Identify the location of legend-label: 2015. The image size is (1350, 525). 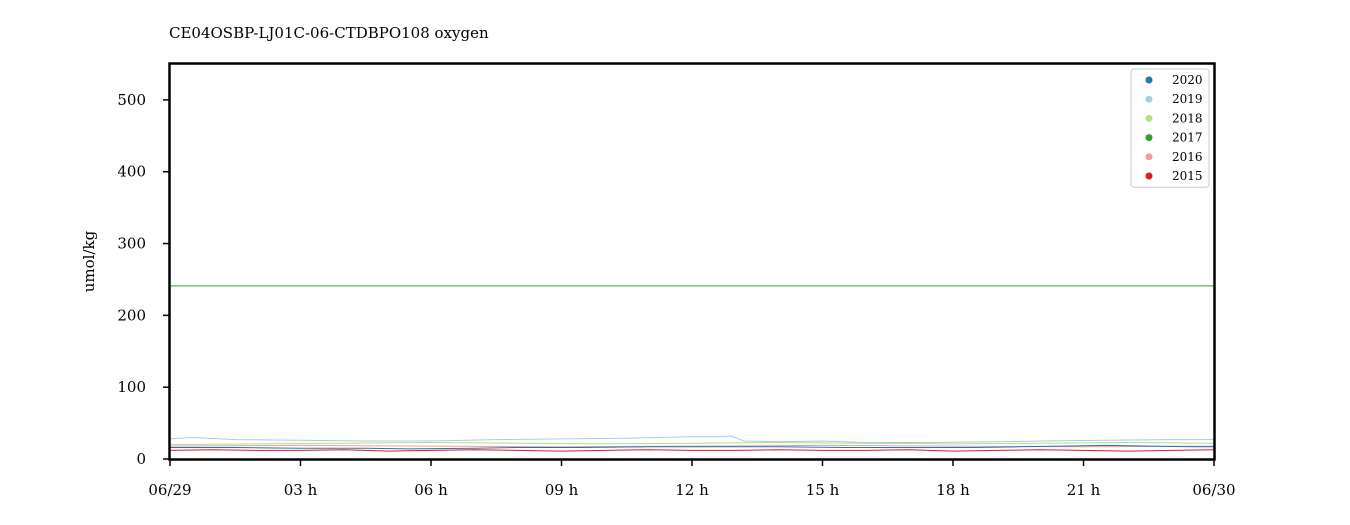
(1187, 176).